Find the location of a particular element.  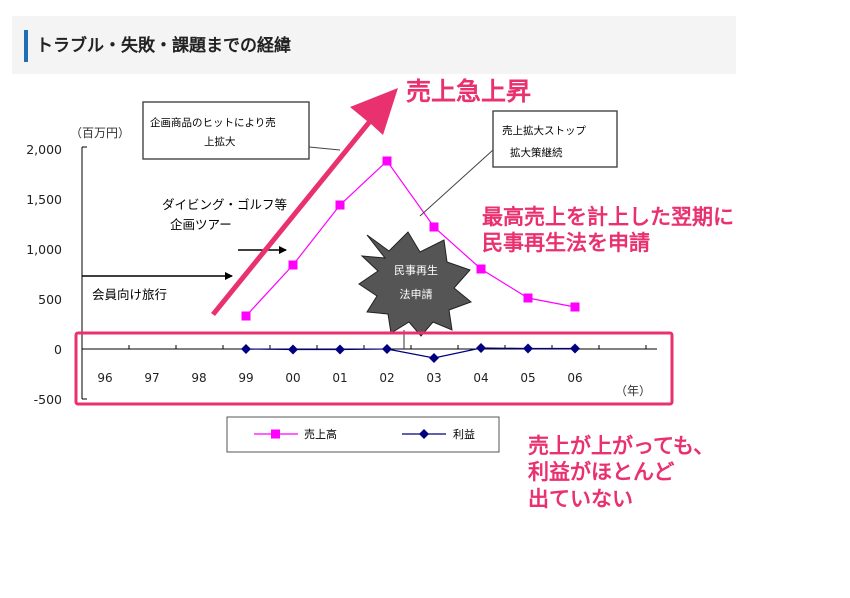

legend-marker-sales is located at coordinates (275, 434).